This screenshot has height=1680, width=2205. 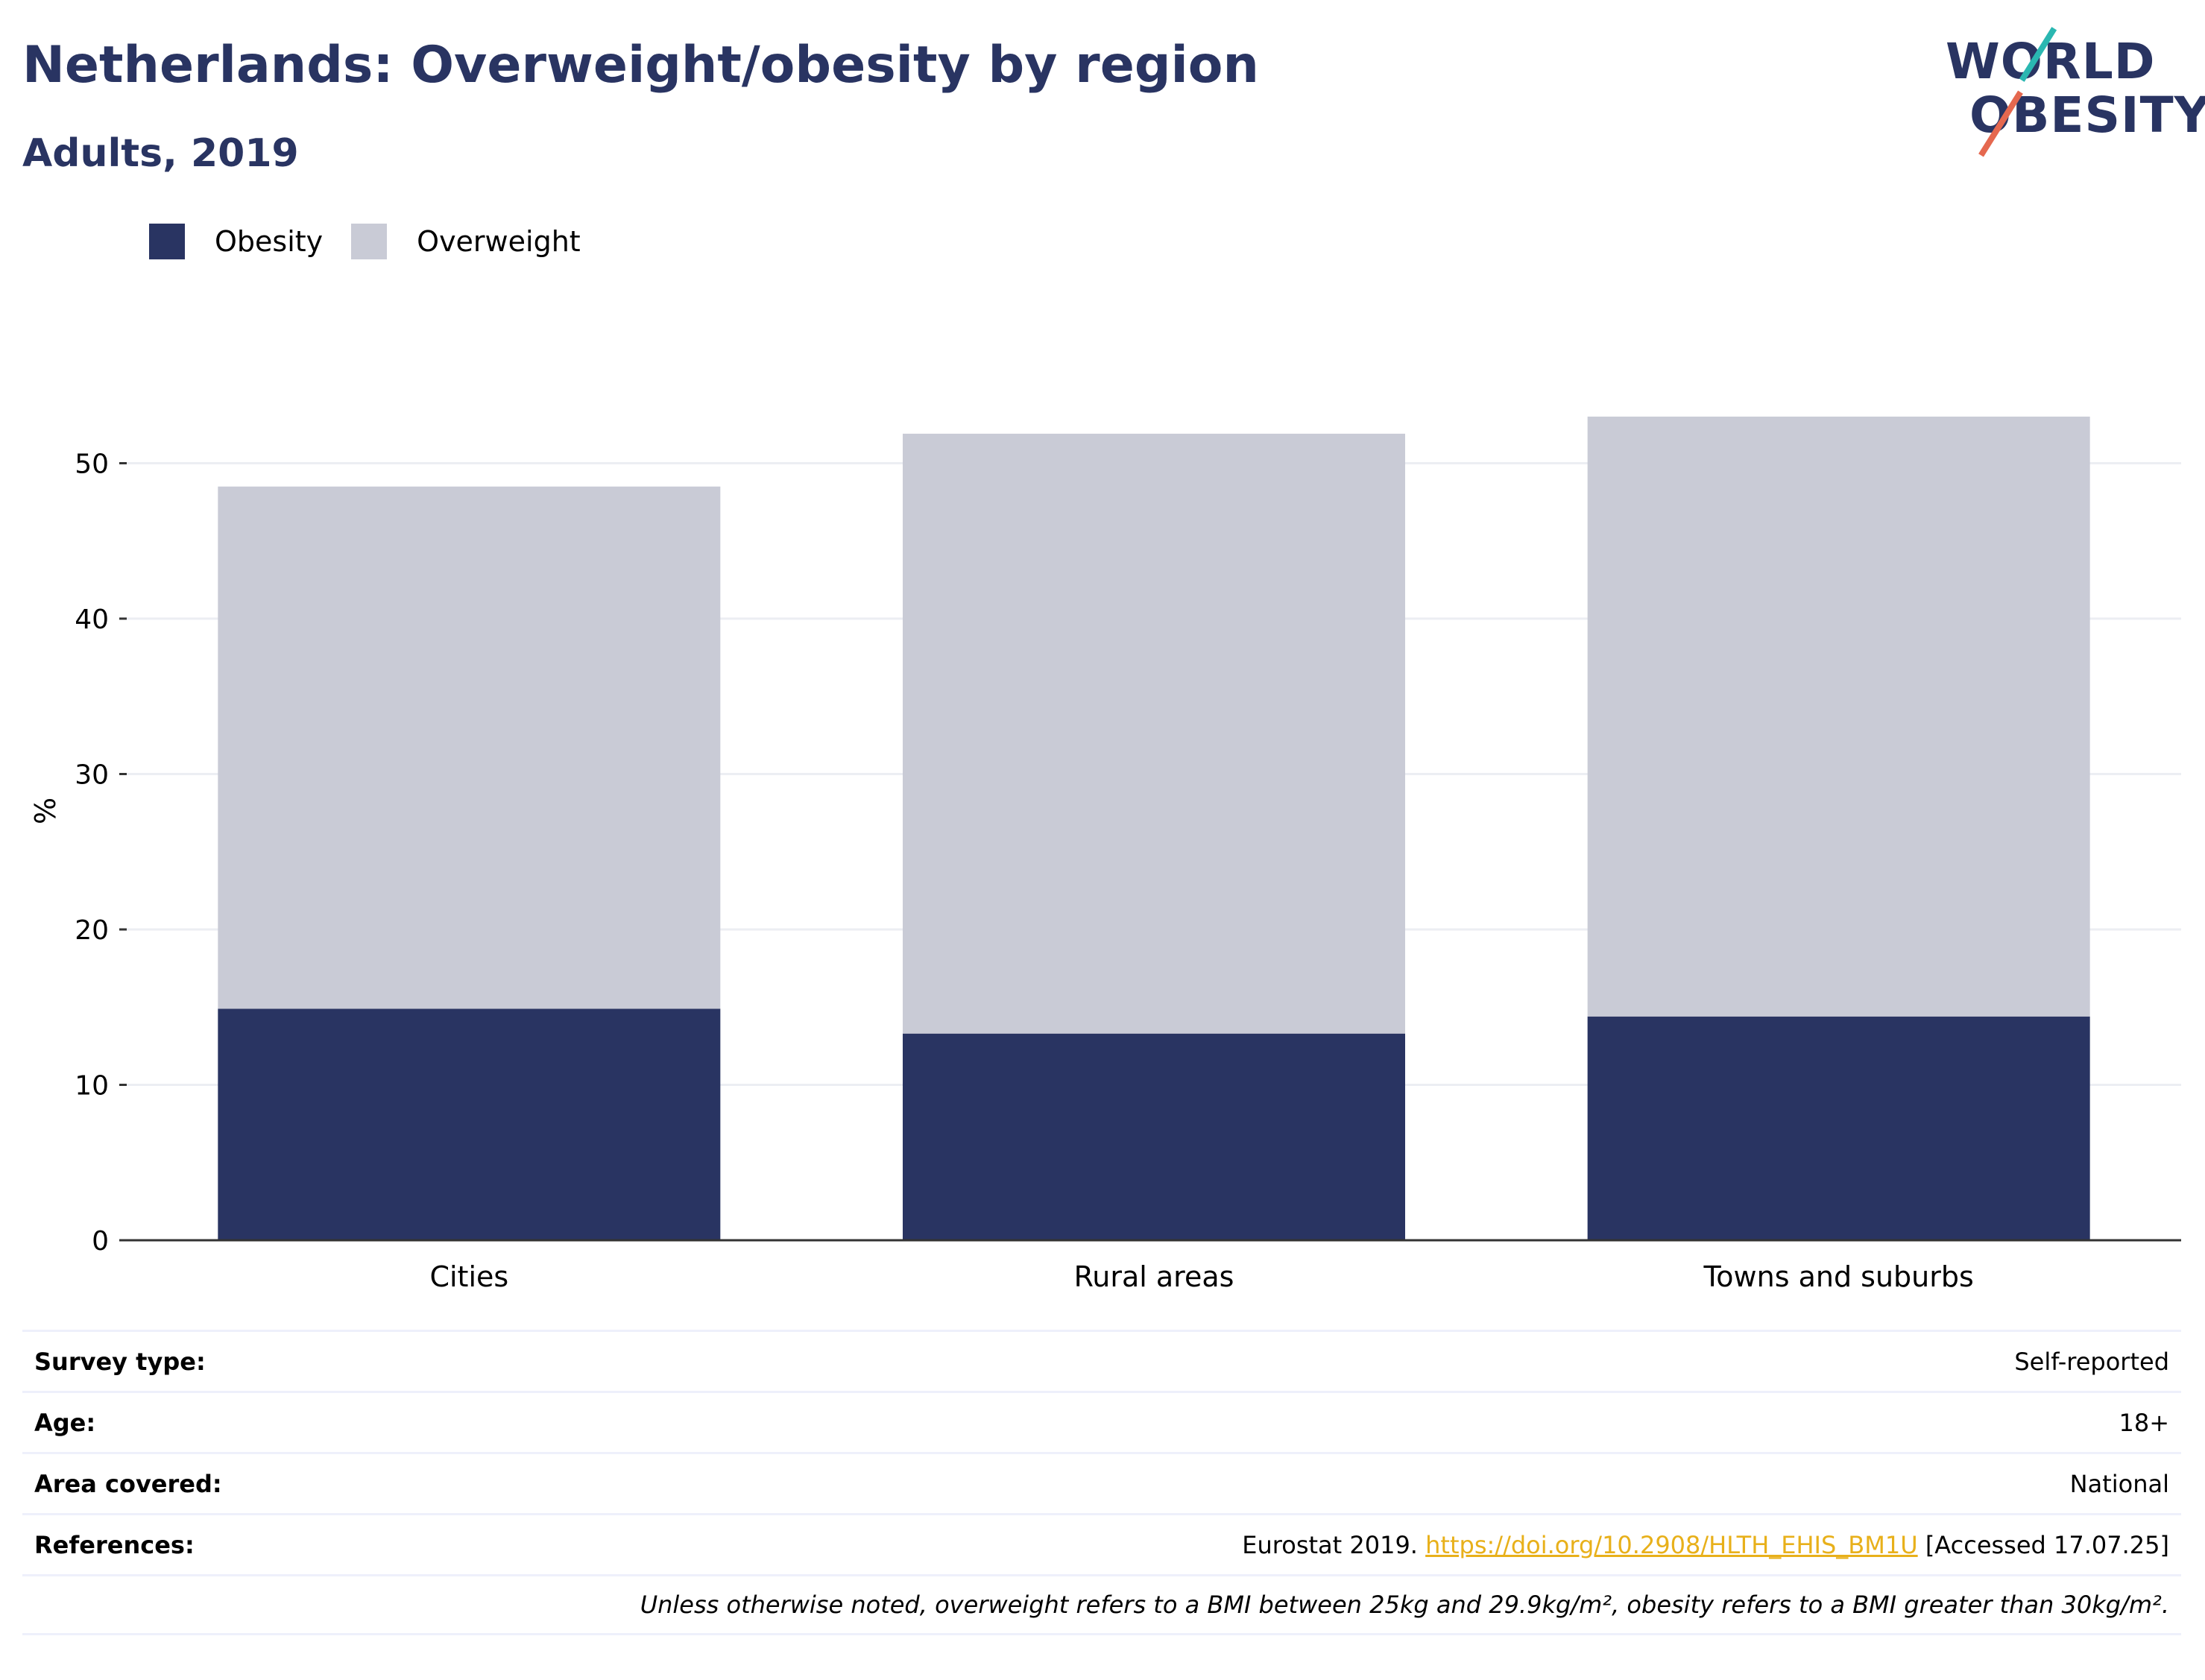 What do you see at coordinates (1838, 716) in the screenshot?
I see `bar-overweight-towns-and-suburbs` at bounding box center [1838, 716].